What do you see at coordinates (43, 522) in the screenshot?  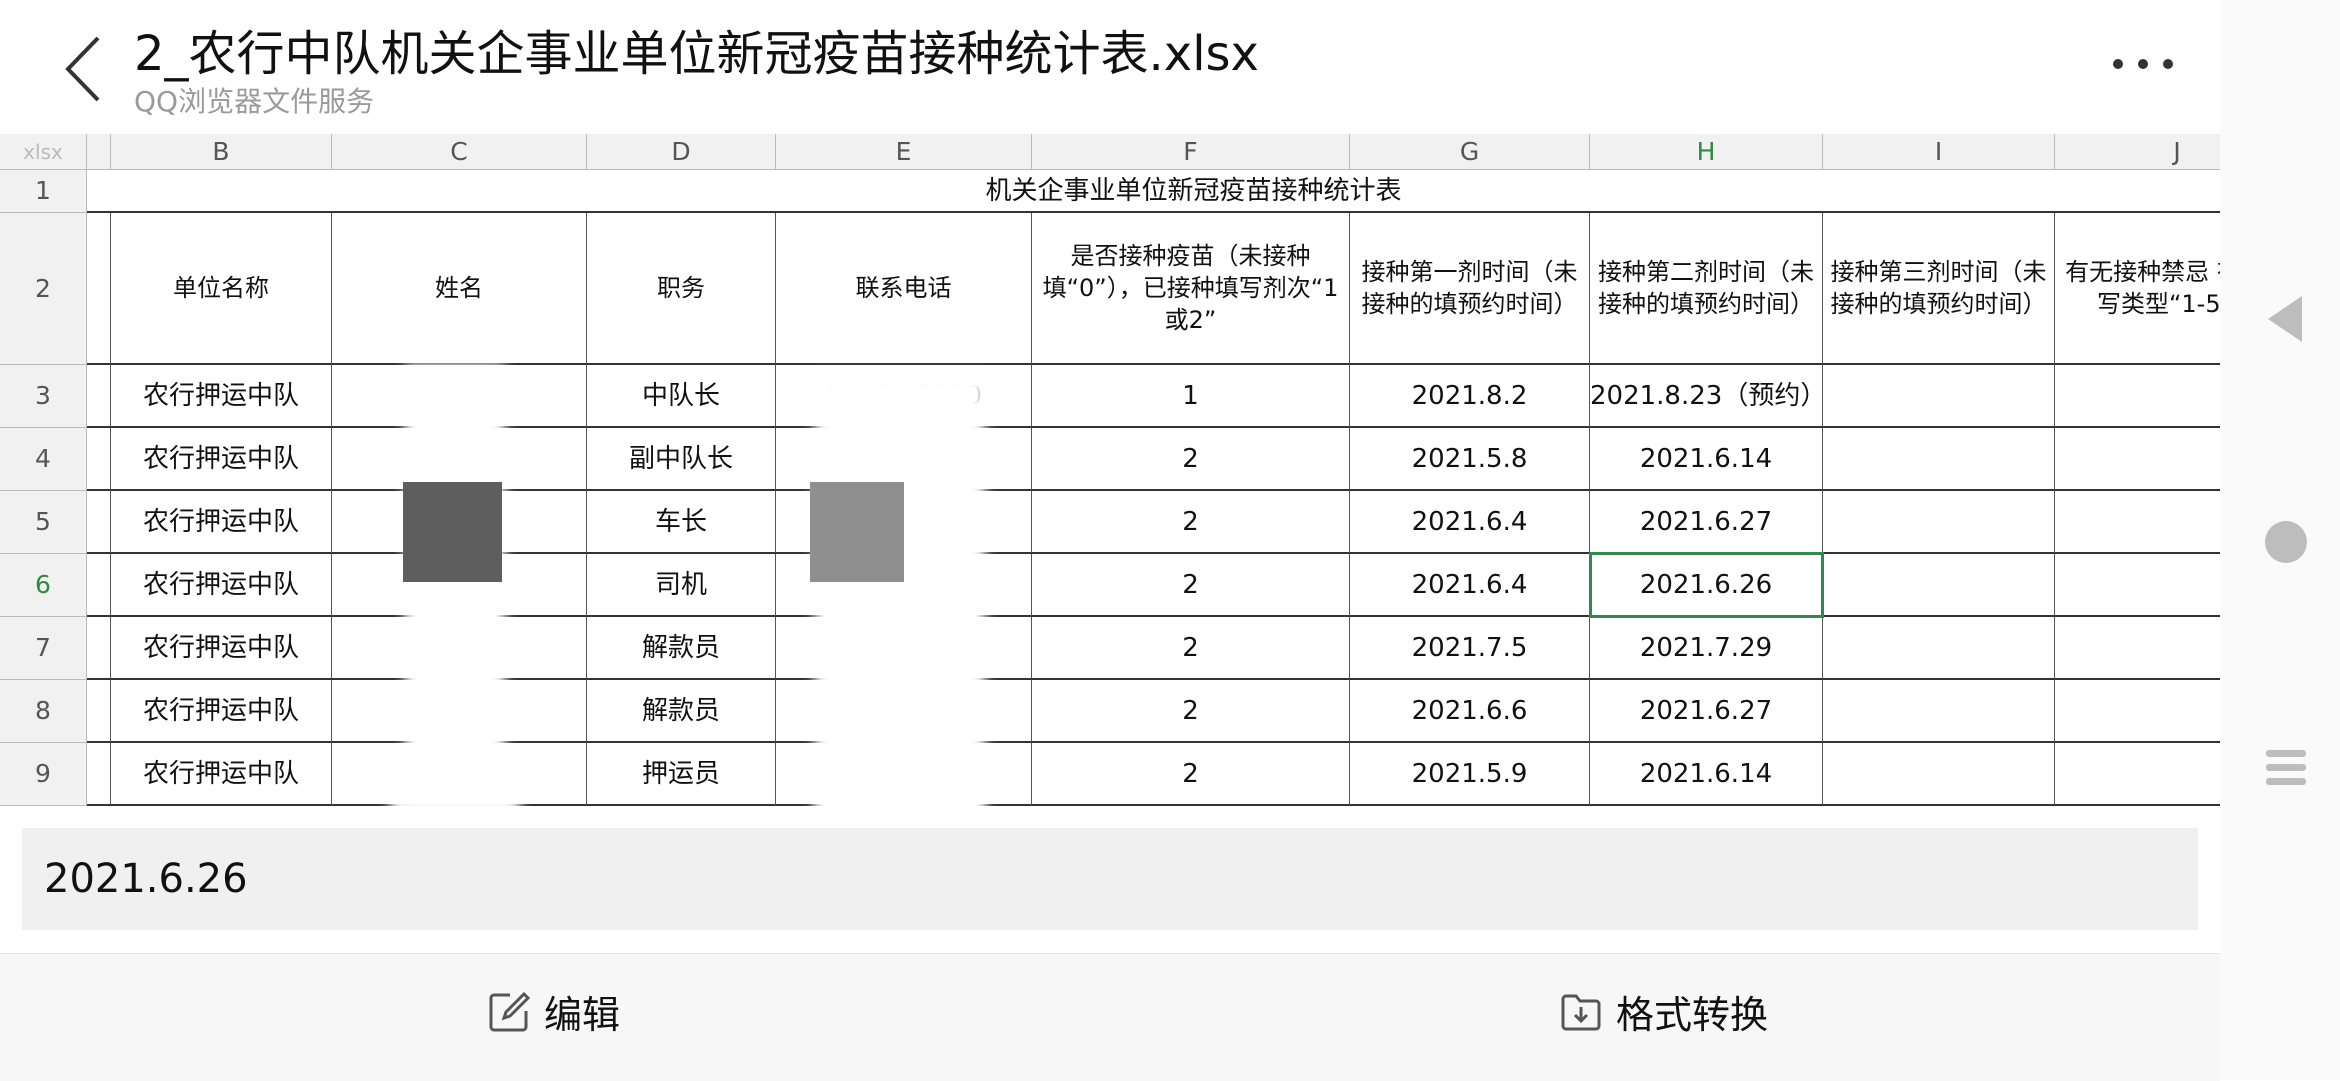 I see `row-header-5: 5` at bounding box center [43, 522].